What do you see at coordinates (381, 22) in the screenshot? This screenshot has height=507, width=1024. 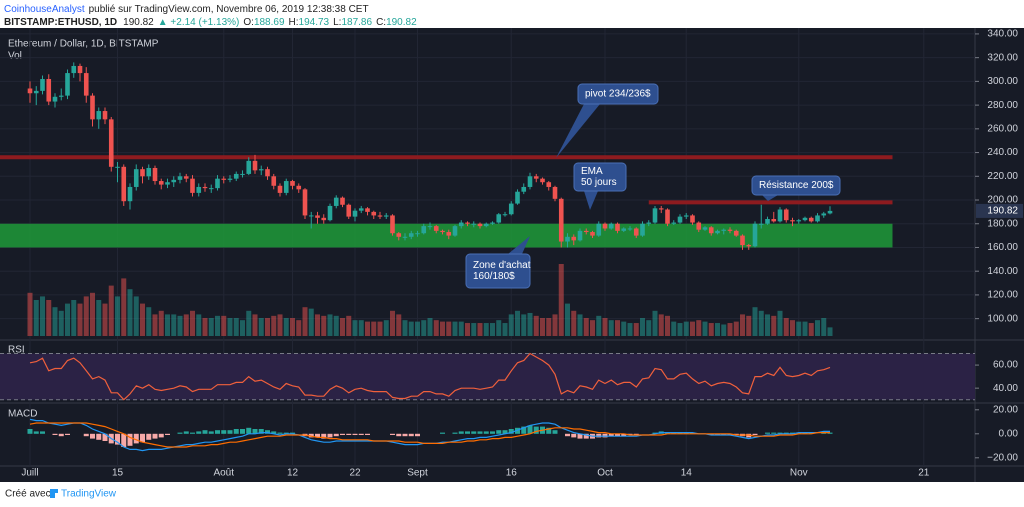 I see `ohlc-label: C:` at bounding box center [381, 22].